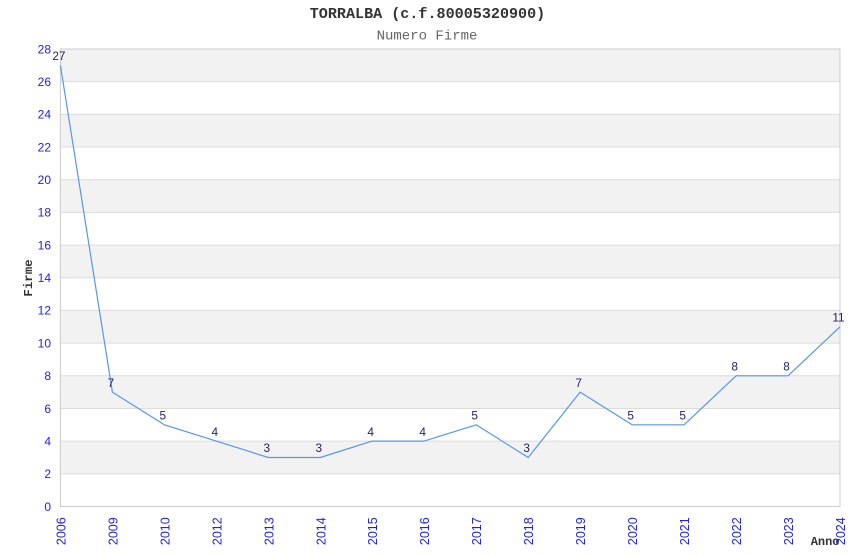  I want to click on svg-text: 2024, so click(841, 531).